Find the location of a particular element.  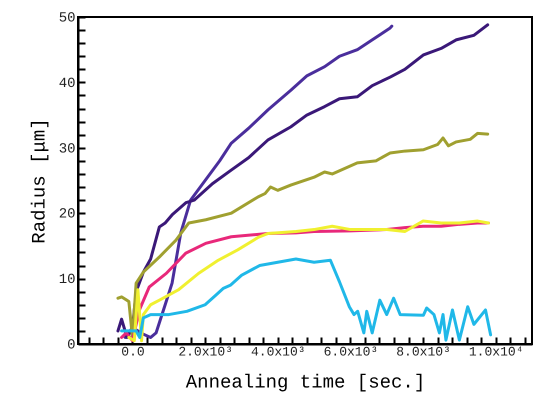

y-axis-title: Radius [μm] is located at coordinates (39, 181).